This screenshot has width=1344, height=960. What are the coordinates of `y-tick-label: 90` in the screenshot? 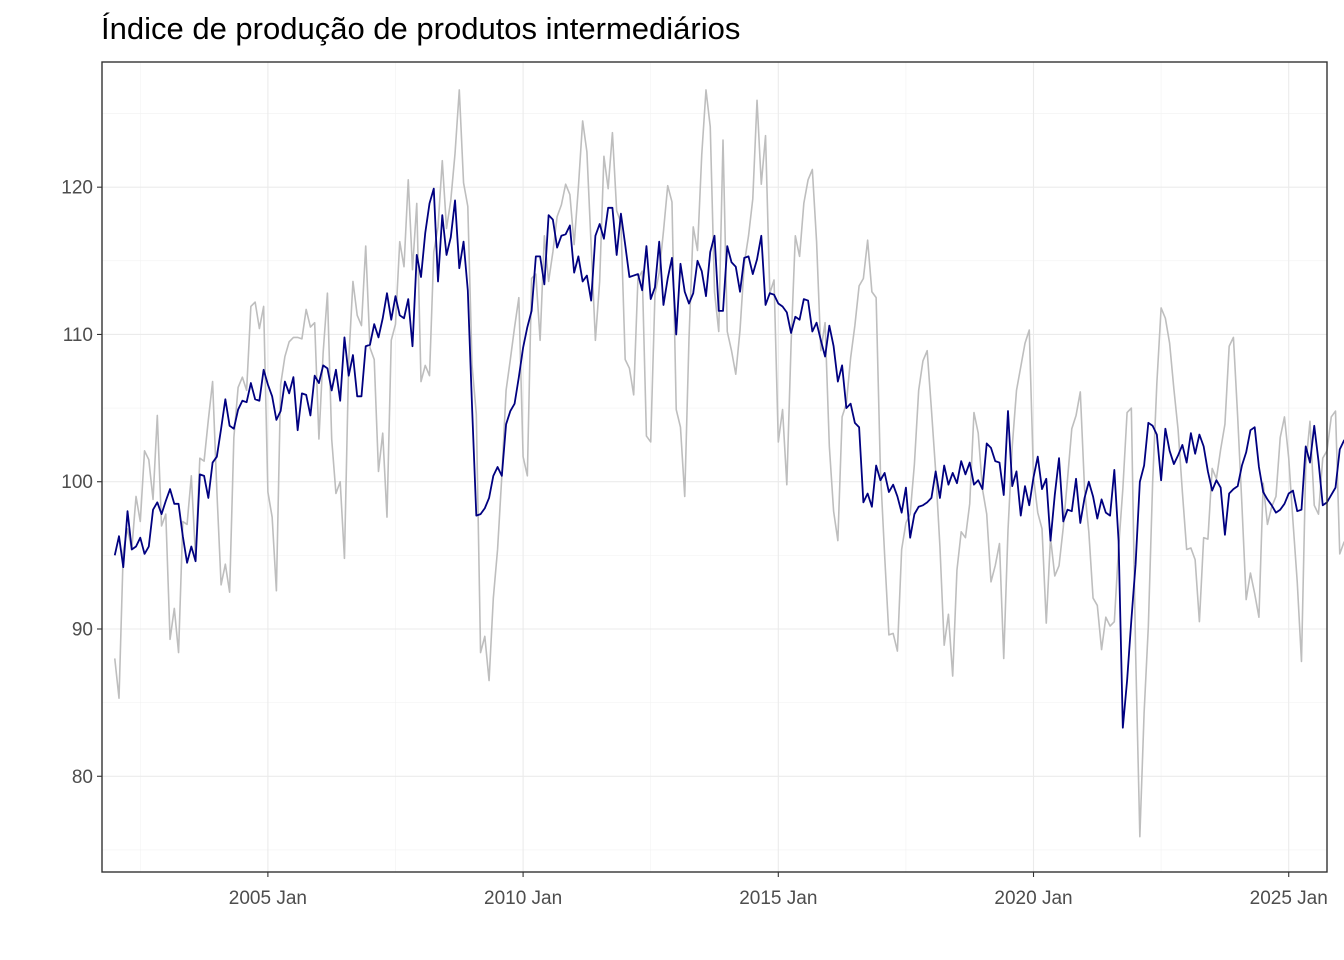 It's located at (82, 630).